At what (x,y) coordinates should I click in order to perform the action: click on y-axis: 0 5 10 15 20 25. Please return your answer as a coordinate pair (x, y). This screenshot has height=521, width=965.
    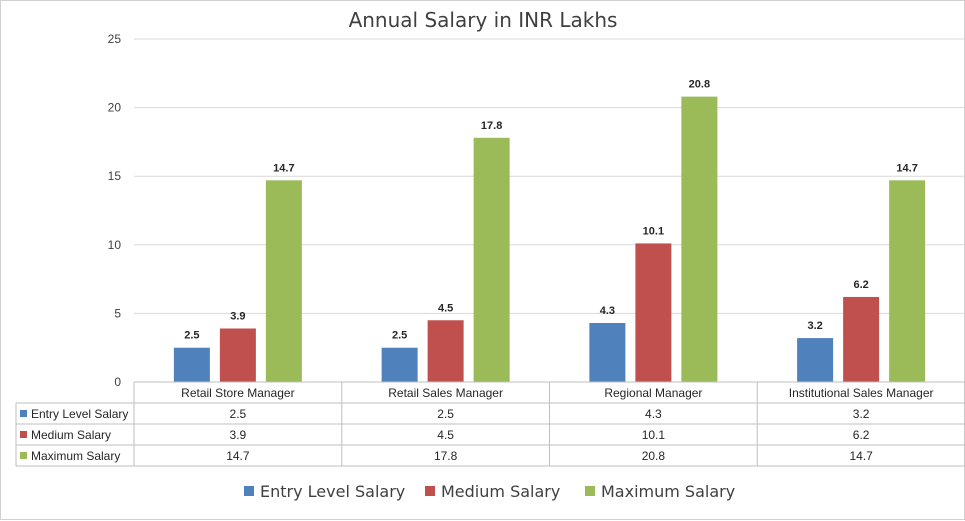
    Looking at the image, I should click on (115, 210).